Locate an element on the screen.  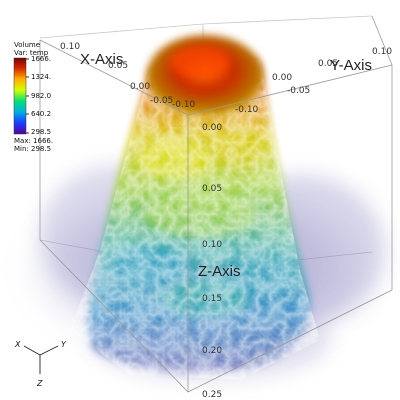
y-tick: -0.05 is located at coordinates (298, 91).